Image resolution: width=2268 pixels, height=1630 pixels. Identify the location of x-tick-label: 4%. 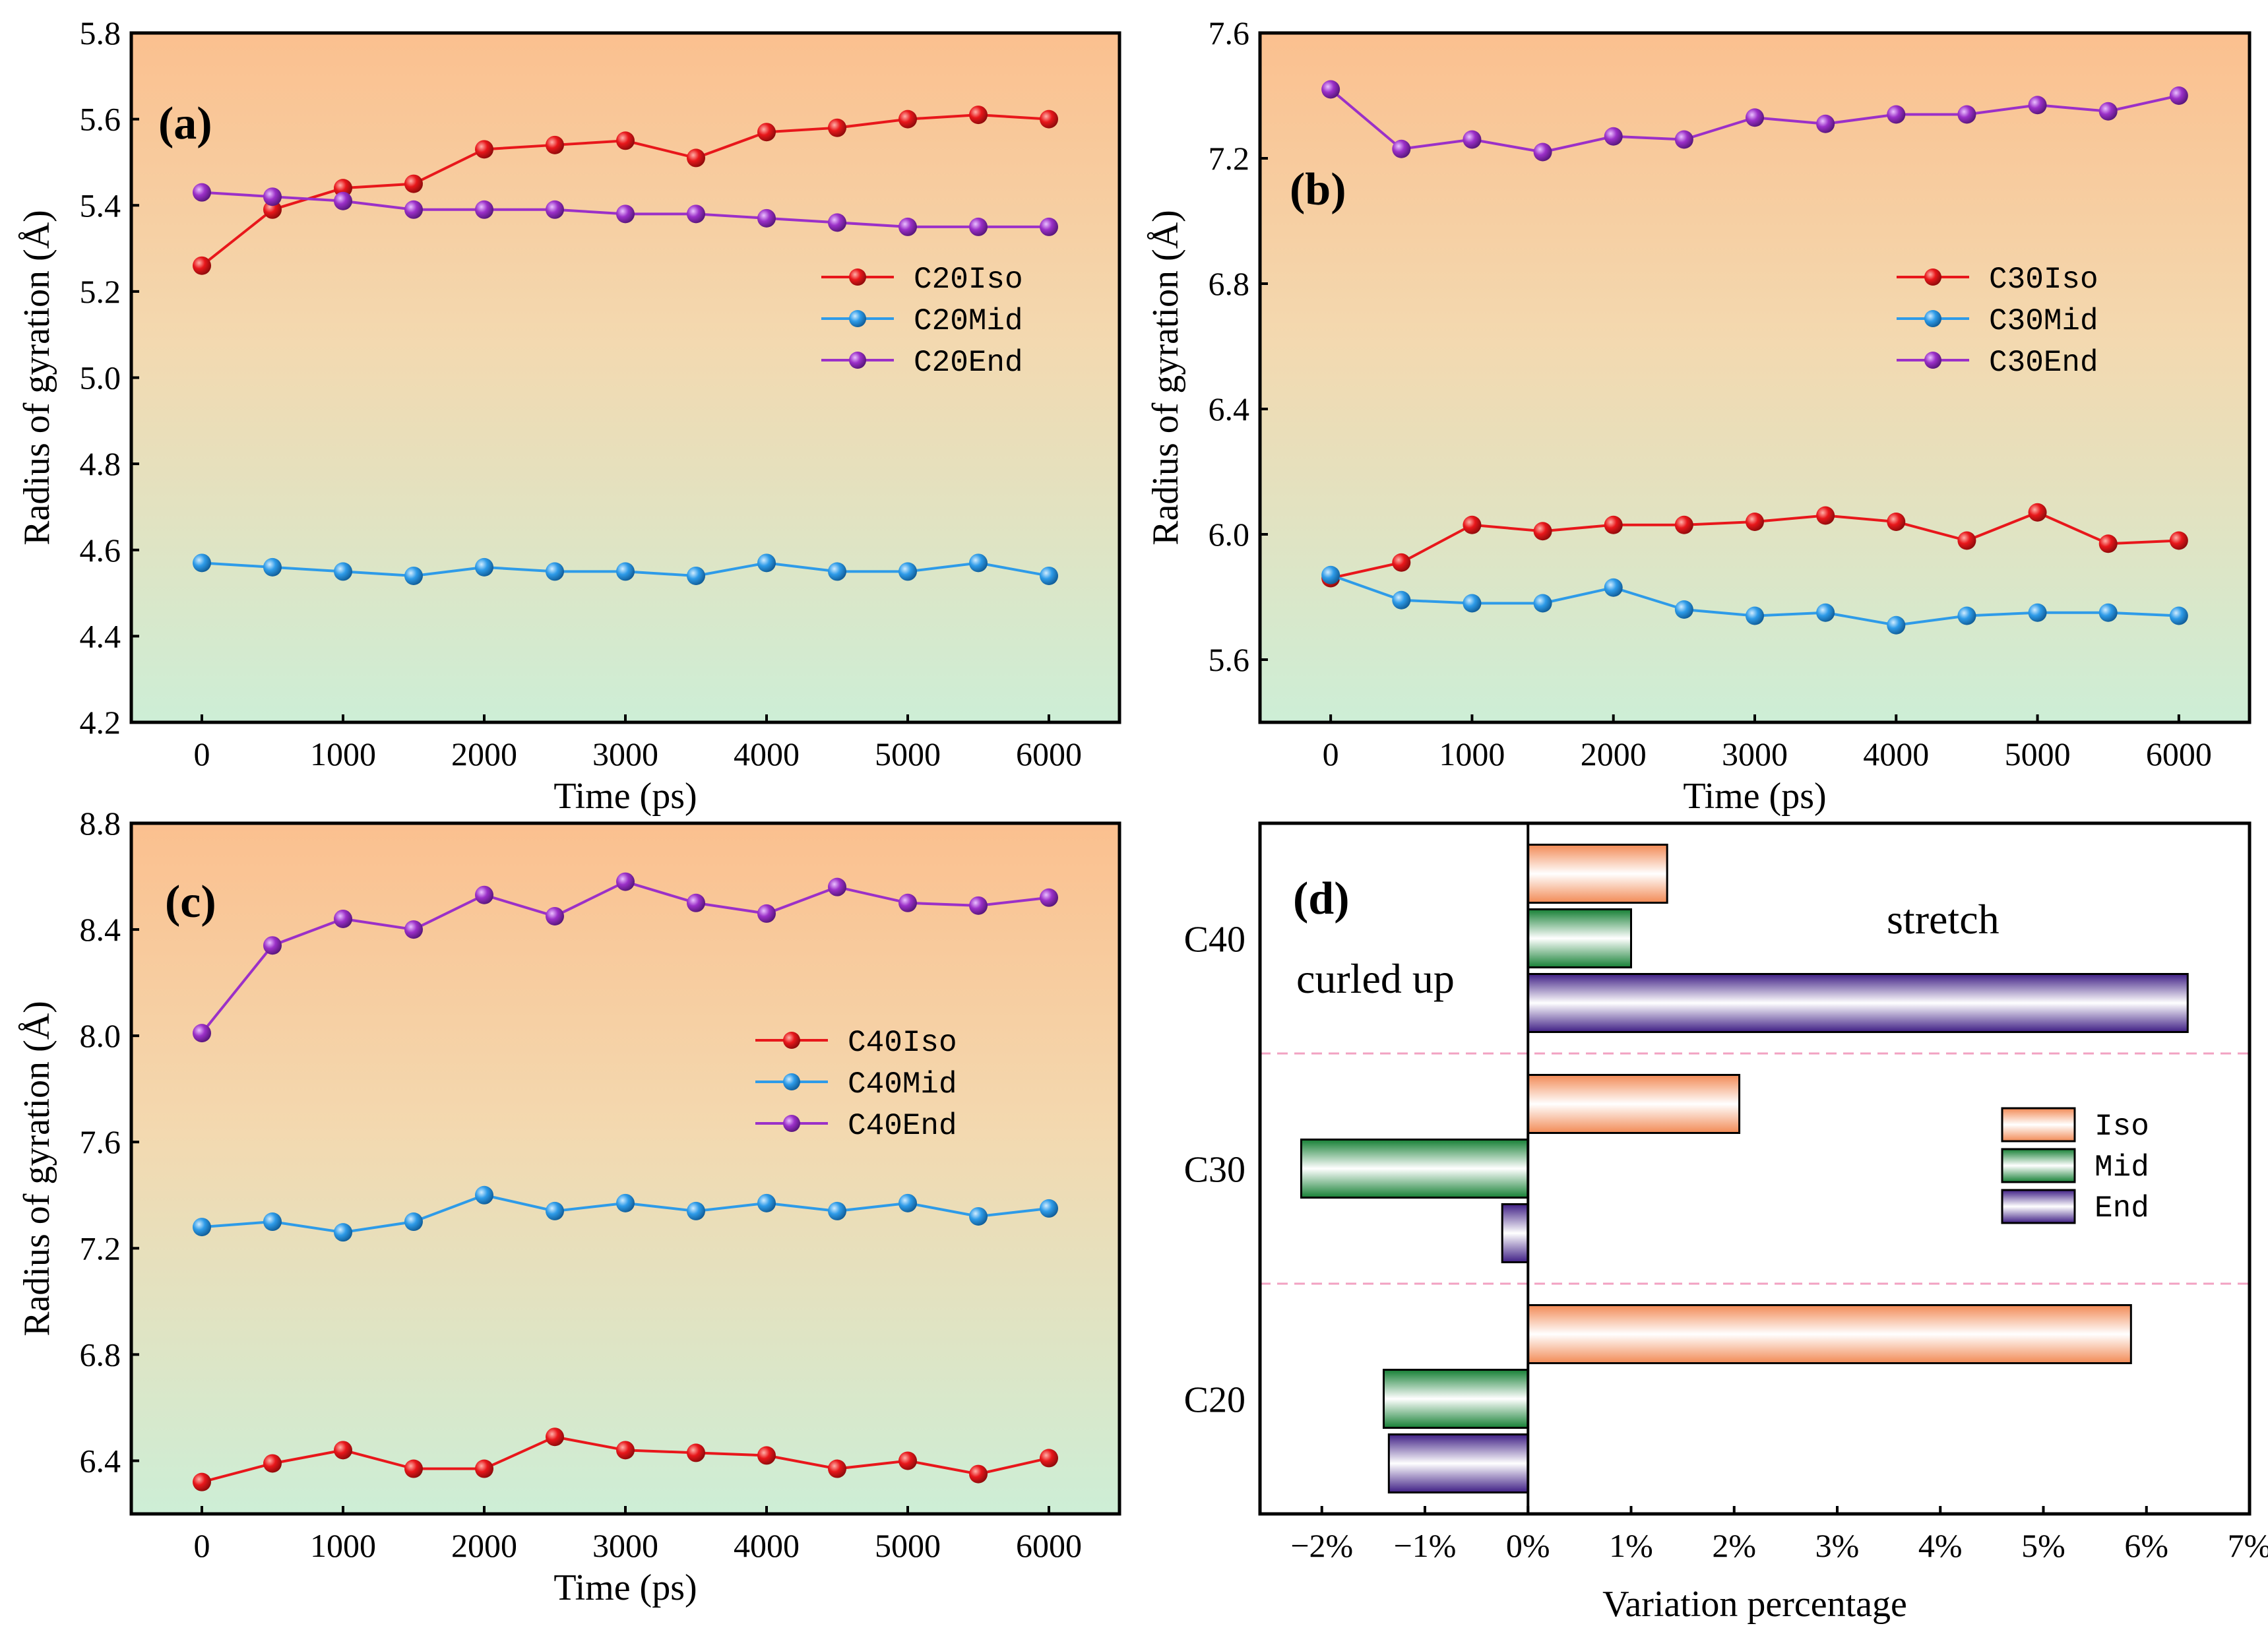
(1940, 1545).